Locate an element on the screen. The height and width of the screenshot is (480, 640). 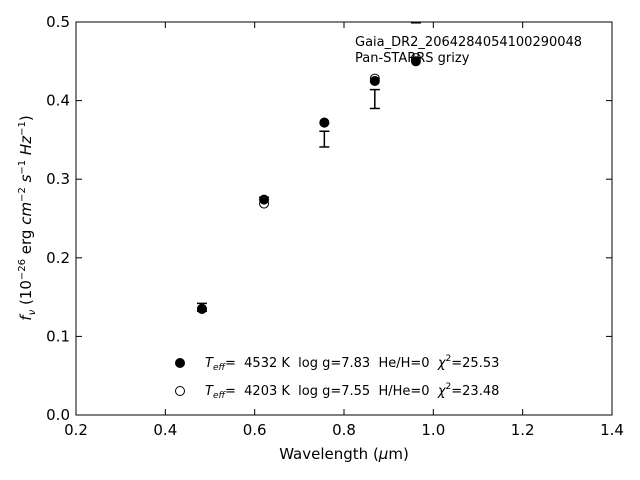
x-tick-label: 0.2 is located at coordinates (76, 430).